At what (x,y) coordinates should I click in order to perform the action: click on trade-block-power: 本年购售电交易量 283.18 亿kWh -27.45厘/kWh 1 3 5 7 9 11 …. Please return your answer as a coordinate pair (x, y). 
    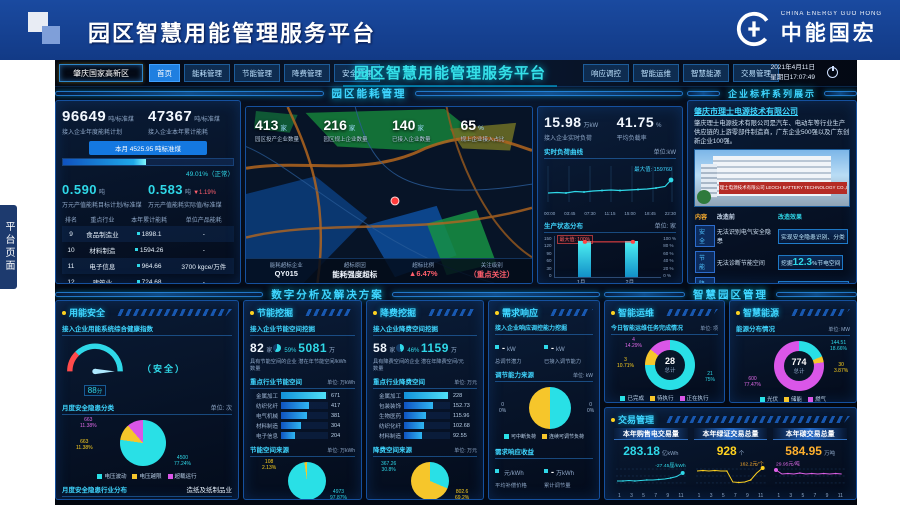
    Looking at the image, I should click on (651, 463).